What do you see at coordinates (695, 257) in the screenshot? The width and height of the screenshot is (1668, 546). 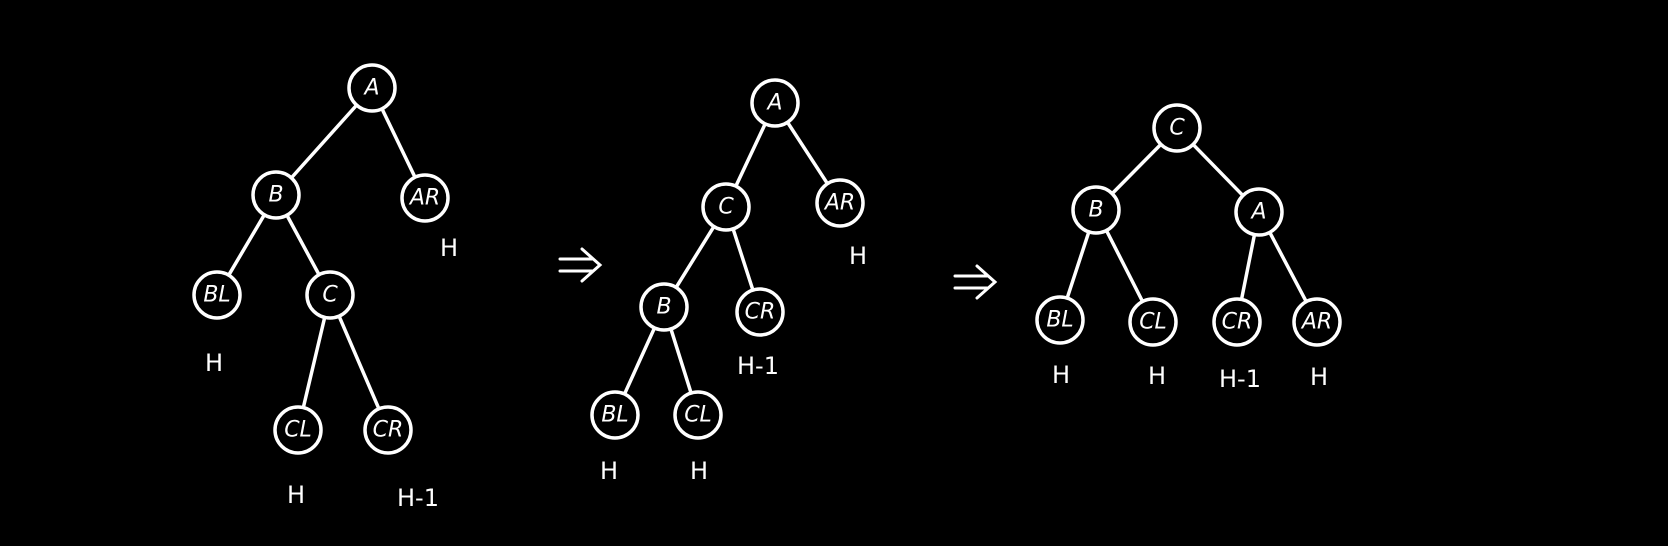 I see `edge-c-b` at bounding box center [695, 257].